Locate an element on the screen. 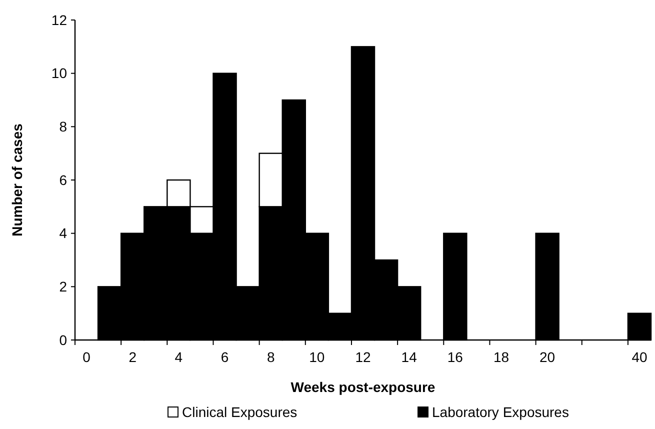  y-tick-label: 4 is located at coordinates (63, 233).